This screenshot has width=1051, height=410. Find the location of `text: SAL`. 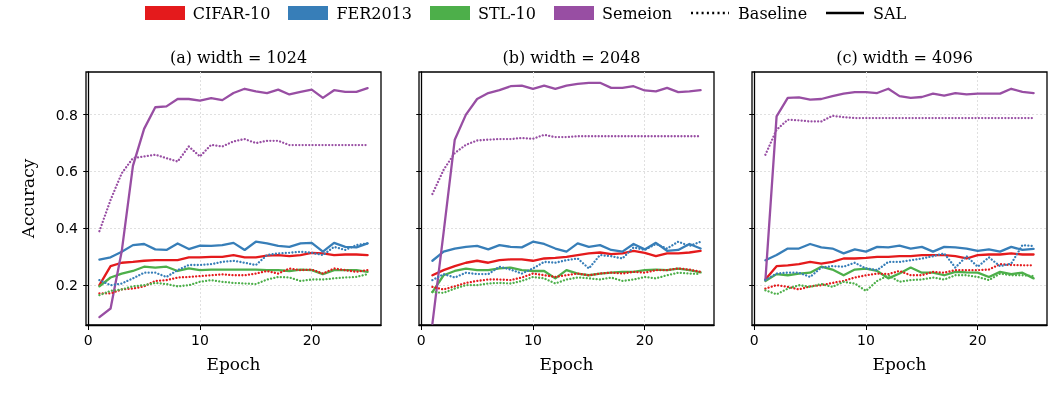

text: SAL is located at coordinates (890, 13).